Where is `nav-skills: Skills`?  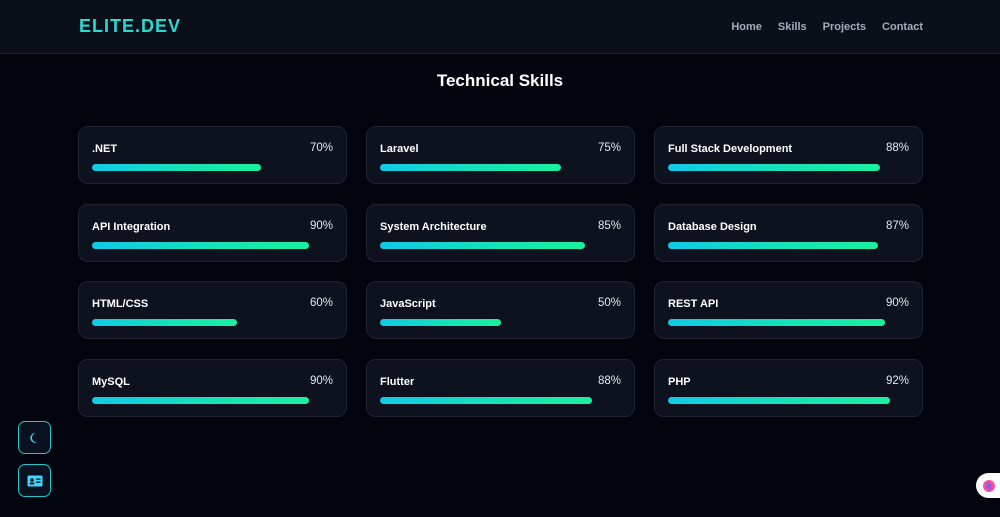 nav-skills: Skills is located at coordinates (792, 27).